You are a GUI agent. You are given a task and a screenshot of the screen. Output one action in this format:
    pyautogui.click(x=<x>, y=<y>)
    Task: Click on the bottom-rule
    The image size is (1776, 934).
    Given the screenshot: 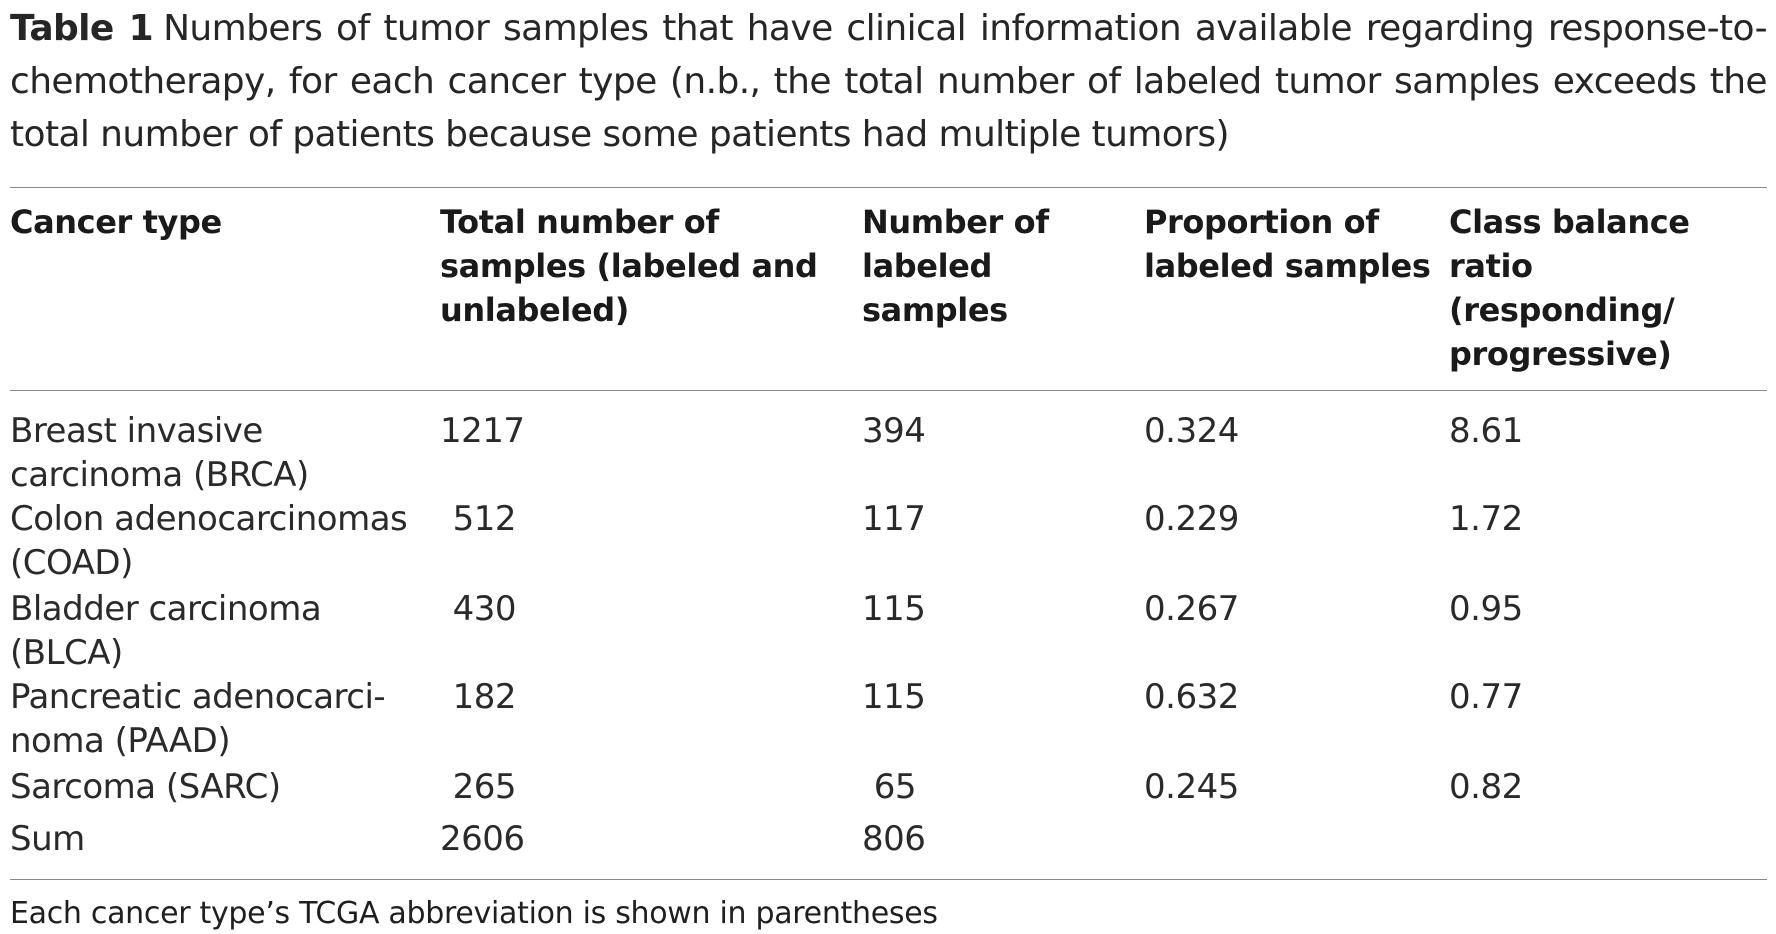 What is the action you would take?
    pyautogui.click(x=888, y=879)
    